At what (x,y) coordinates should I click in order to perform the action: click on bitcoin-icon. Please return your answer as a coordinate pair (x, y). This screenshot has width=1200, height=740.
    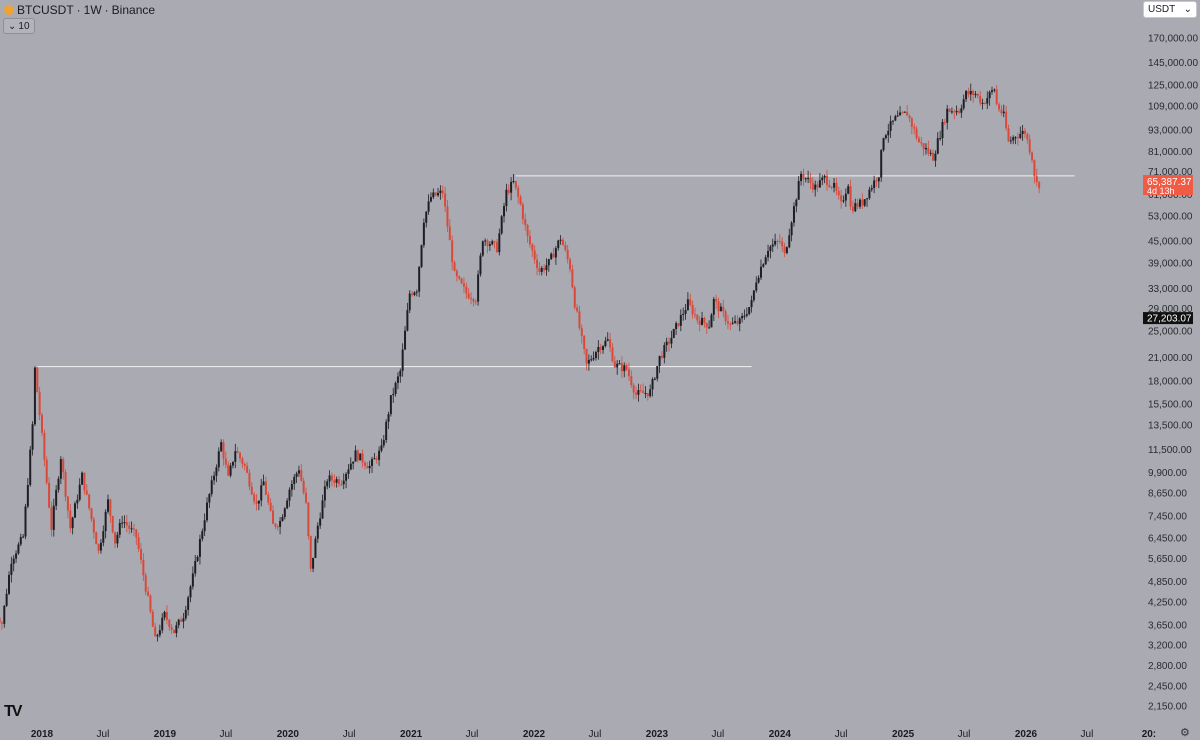
    Looking at the image, I should click on (9, 10).